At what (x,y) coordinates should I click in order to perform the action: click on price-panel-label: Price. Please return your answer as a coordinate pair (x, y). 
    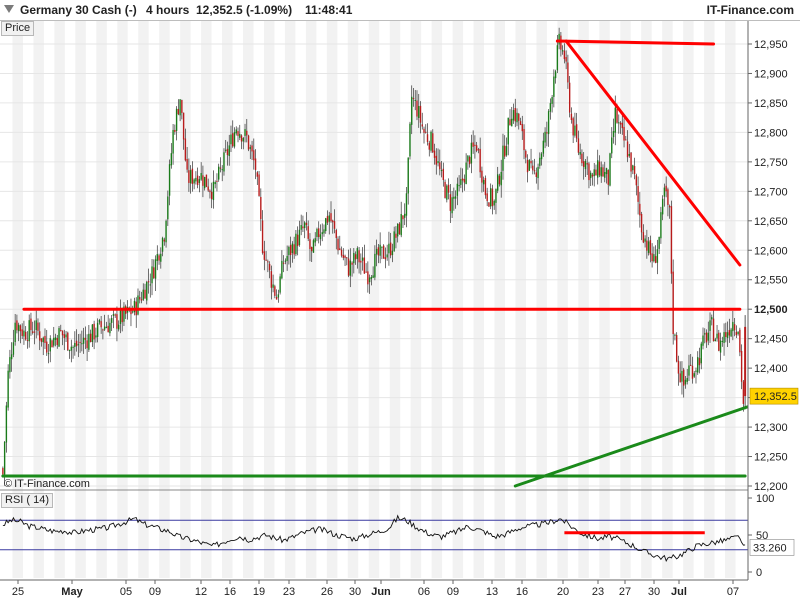
    Looking at the image, I should click on (18, 28).